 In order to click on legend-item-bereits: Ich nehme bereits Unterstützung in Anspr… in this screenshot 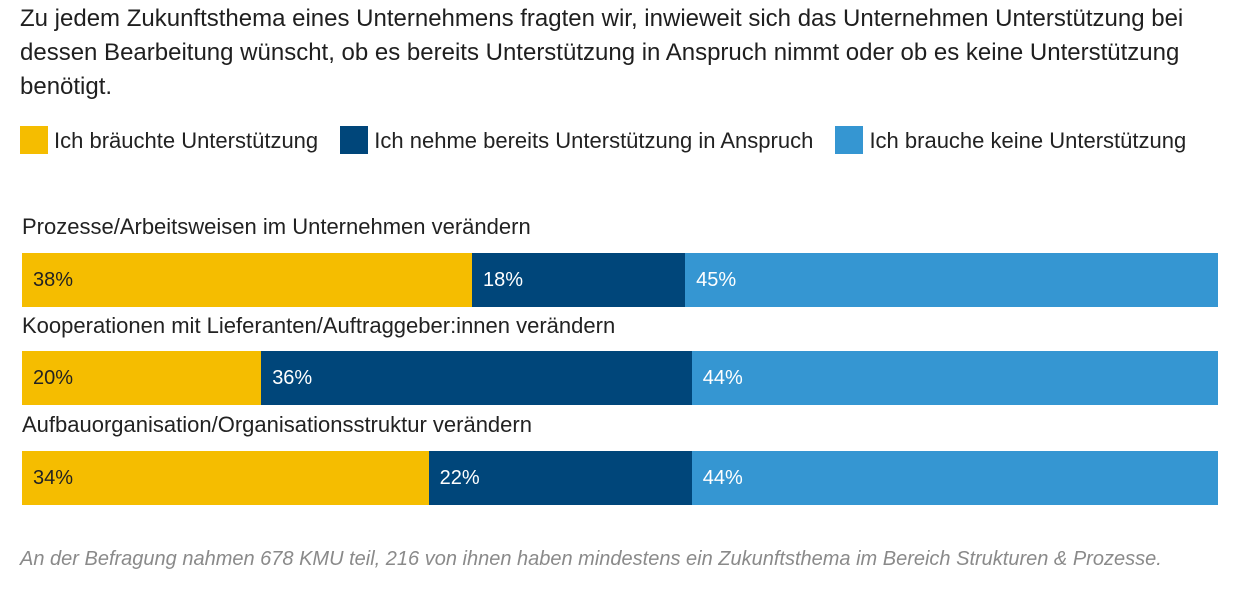, I will do `click(579, 140)`.